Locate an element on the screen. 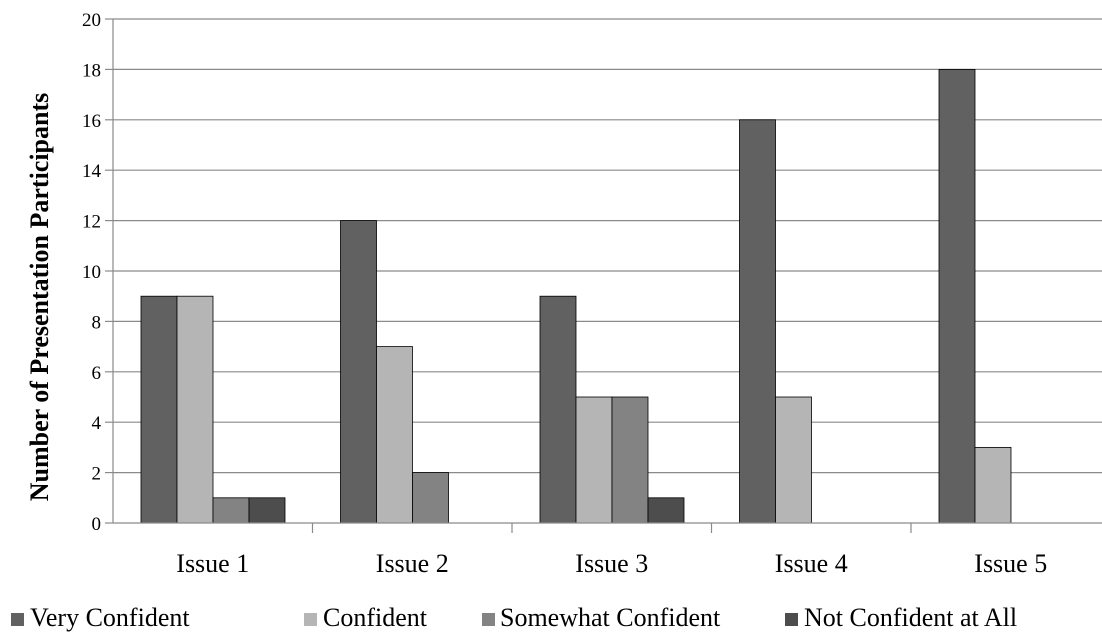  y-tick-label: 8 is located at coordinates (97, 322).